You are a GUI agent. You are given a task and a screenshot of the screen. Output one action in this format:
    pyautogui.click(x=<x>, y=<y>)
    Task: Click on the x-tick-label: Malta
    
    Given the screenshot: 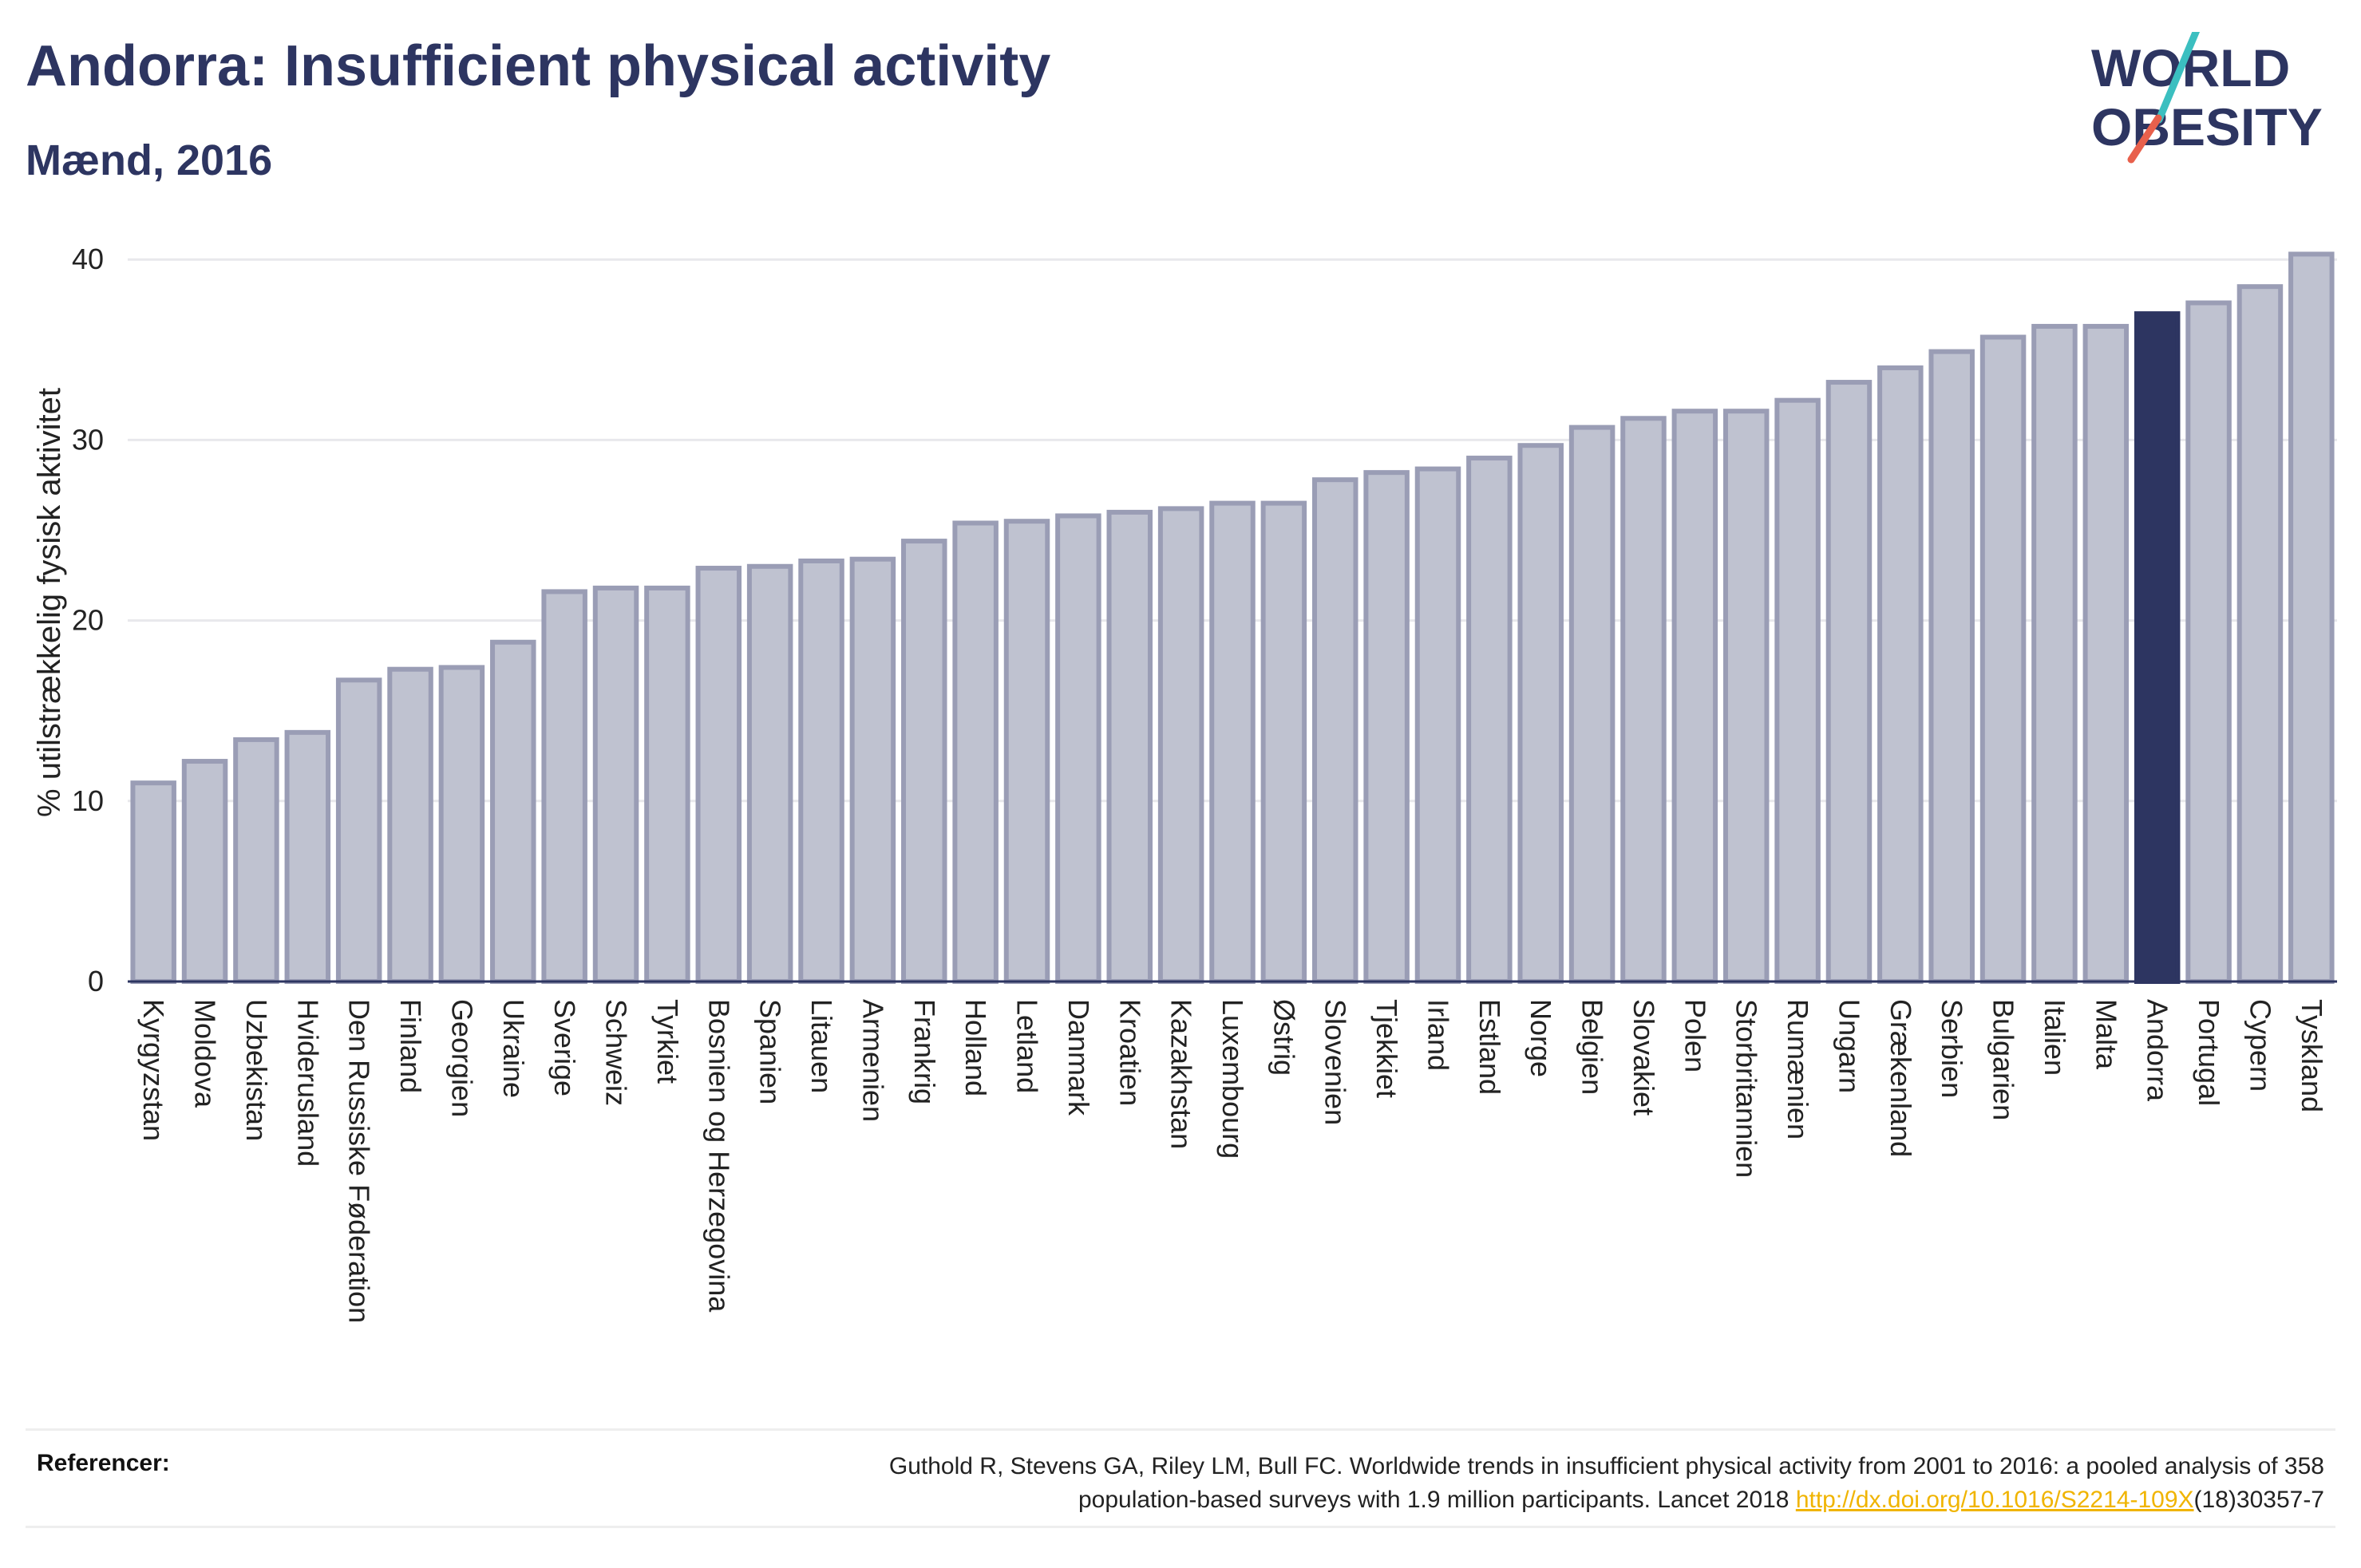 What is the action you would take?
    pyautogui.click(x=2106, y=1034)
    